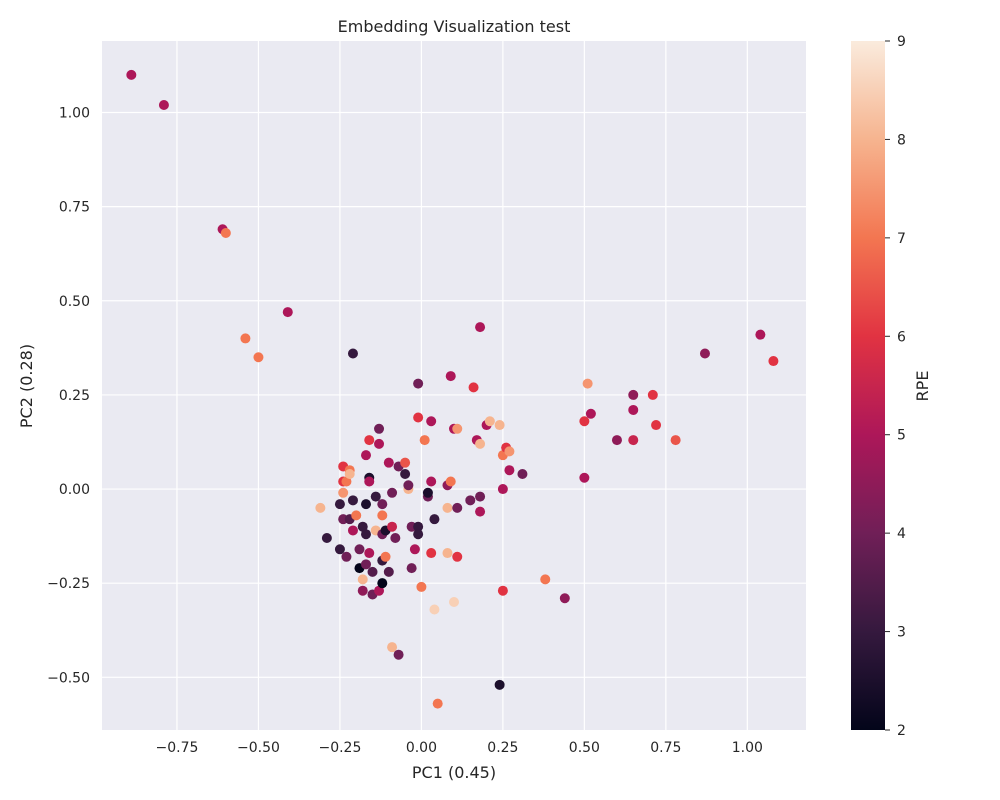 The image size is (1000, 800). I want to click on colorbar-tick-label: 3, so click(901, 633).